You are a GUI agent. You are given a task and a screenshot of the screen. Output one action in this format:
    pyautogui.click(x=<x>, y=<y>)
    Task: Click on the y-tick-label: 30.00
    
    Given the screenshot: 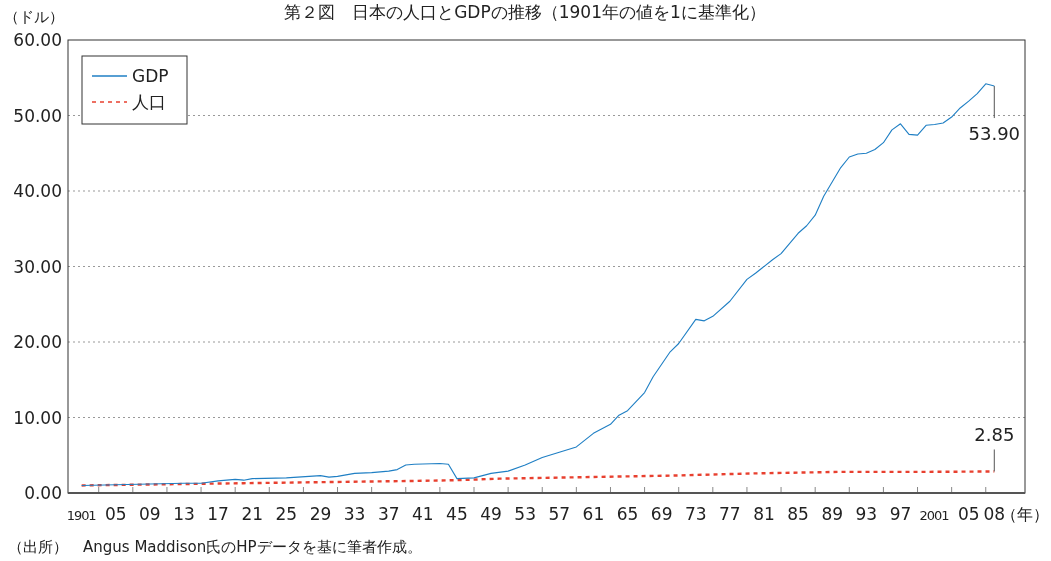 What is the action you would take?
    pyautogui.click(x=37, y=266)
    